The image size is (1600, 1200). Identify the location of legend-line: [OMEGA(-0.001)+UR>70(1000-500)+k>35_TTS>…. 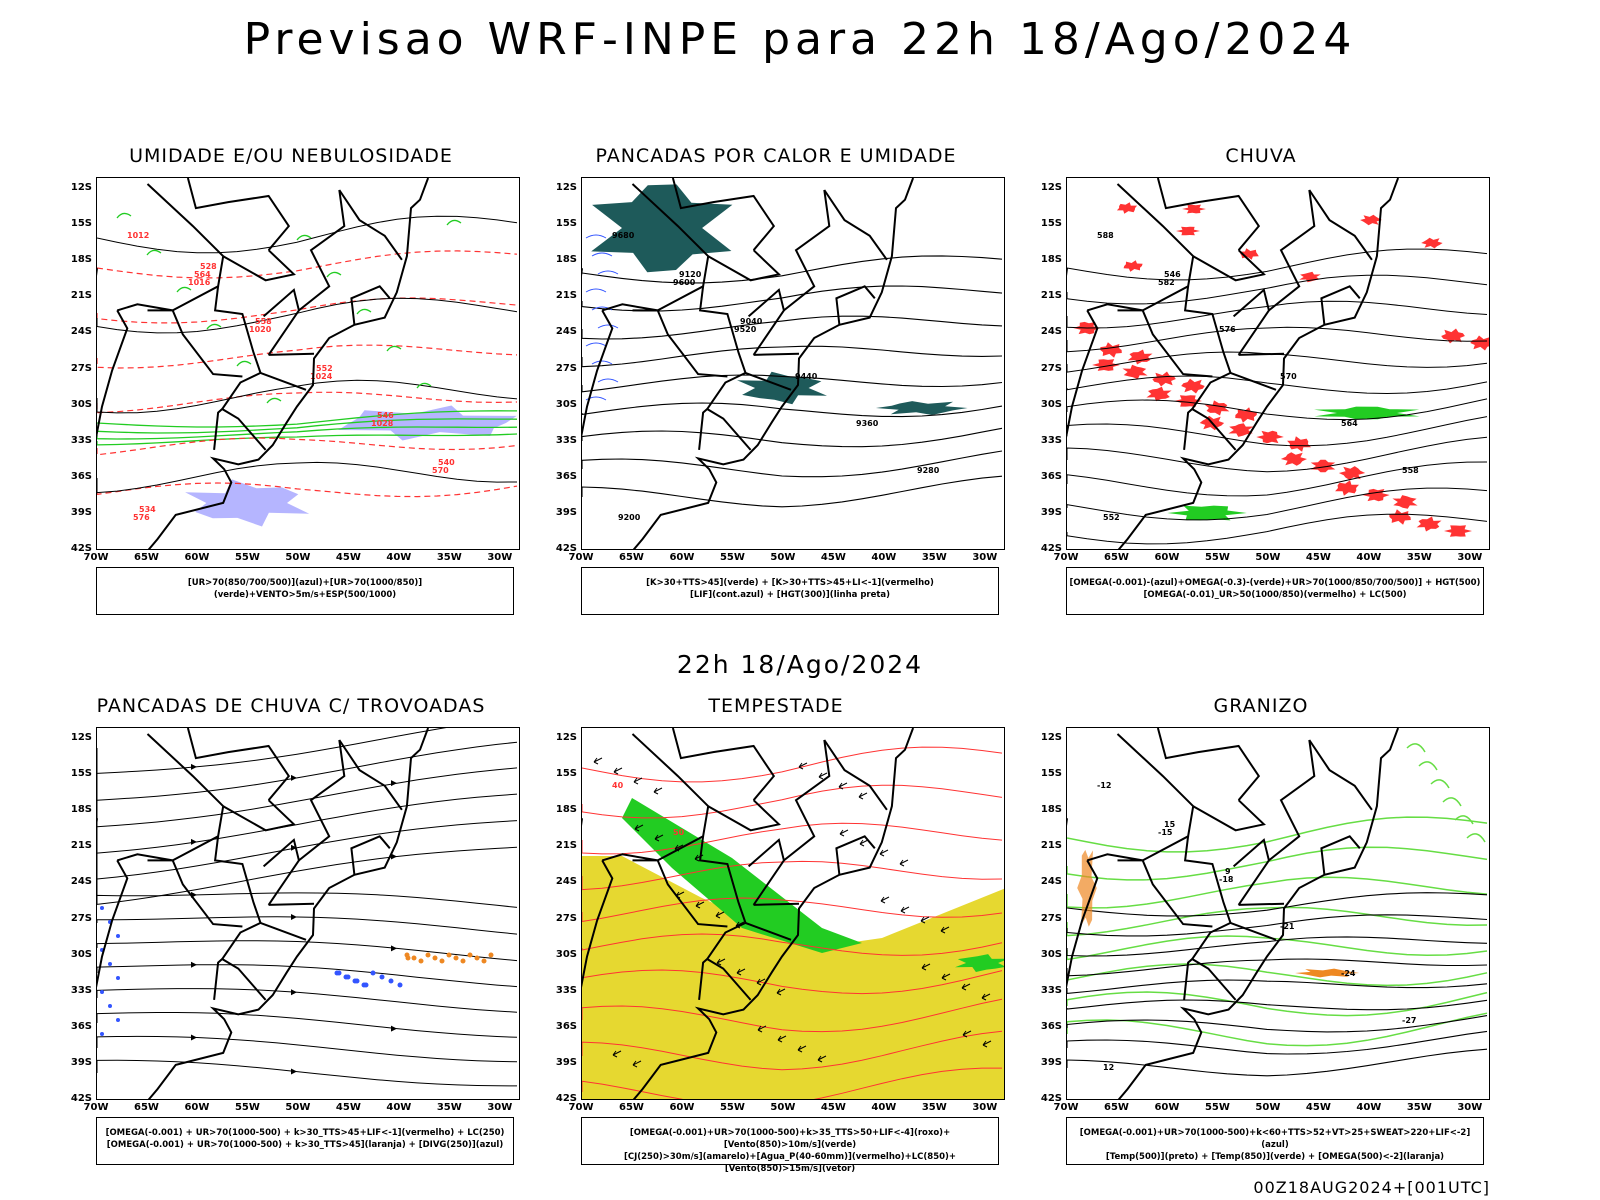
(790, 1139).